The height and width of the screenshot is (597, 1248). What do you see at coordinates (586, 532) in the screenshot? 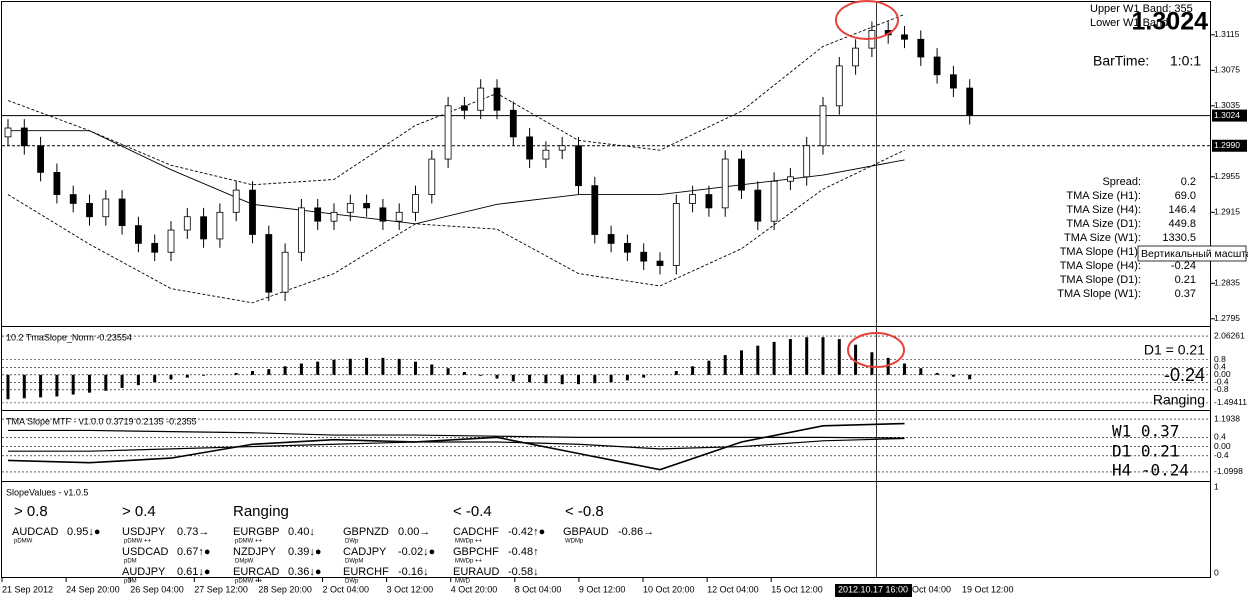
I see `pair: GBPAUD` at bounding box center [586, 532].